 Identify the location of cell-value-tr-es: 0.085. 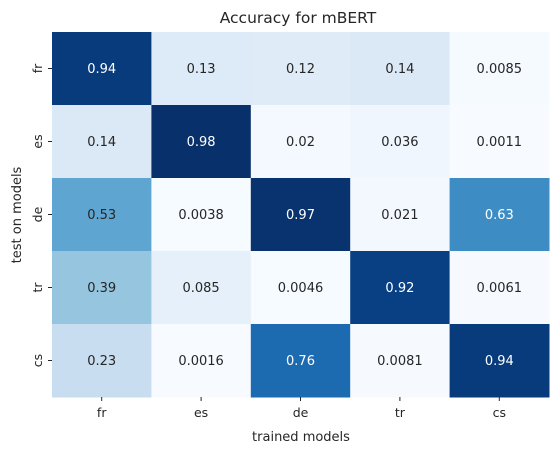
(200, 288).